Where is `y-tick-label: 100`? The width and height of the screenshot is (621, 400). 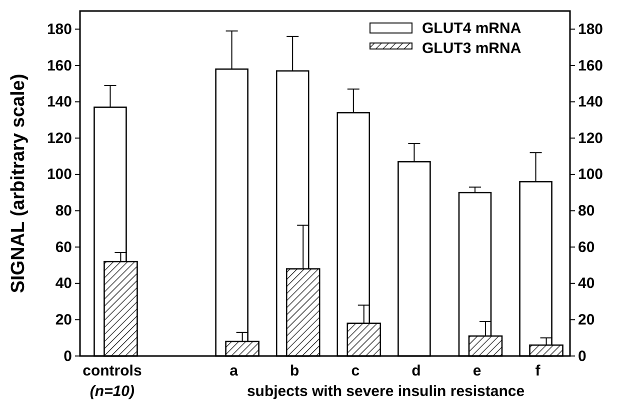
y-tick-label: 100 is located at coordinates (59, 175).